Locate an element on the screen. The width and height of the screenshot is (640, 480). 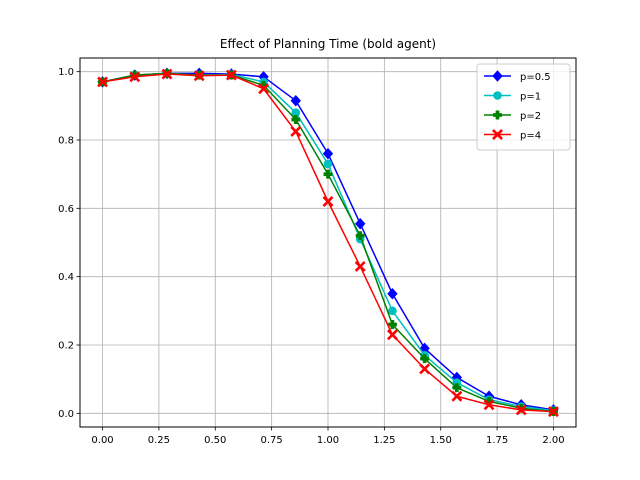
x-tick-label: 0.50 is located at coordinates (215, 440).